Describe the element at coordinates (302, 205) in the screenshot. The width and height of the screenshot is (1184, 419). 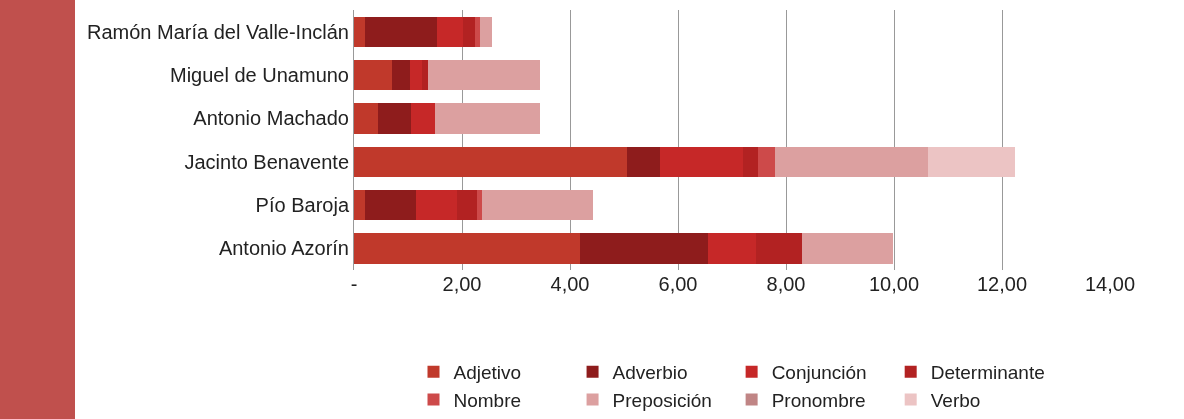
I see `y-tick-label: Pío Baroja` at that location.